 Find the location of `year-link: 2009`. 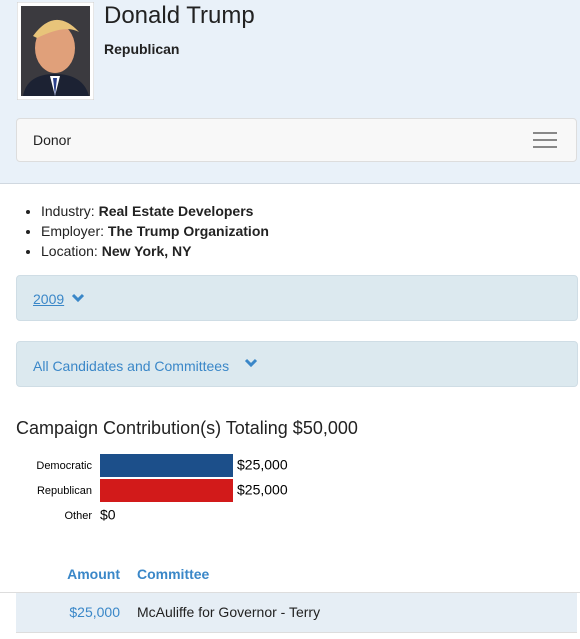

year-link: 2009 is located at coordinates (49, 299).